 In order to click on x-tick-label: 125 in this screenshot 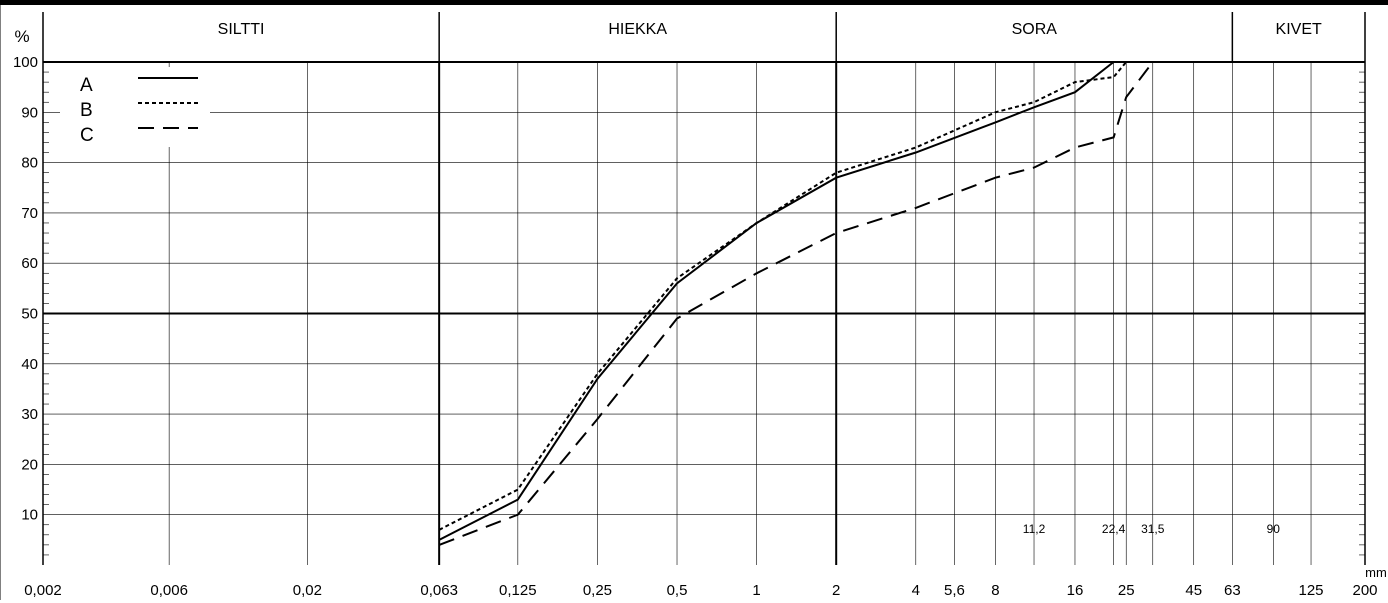, I will do `click(1311, 590)`.